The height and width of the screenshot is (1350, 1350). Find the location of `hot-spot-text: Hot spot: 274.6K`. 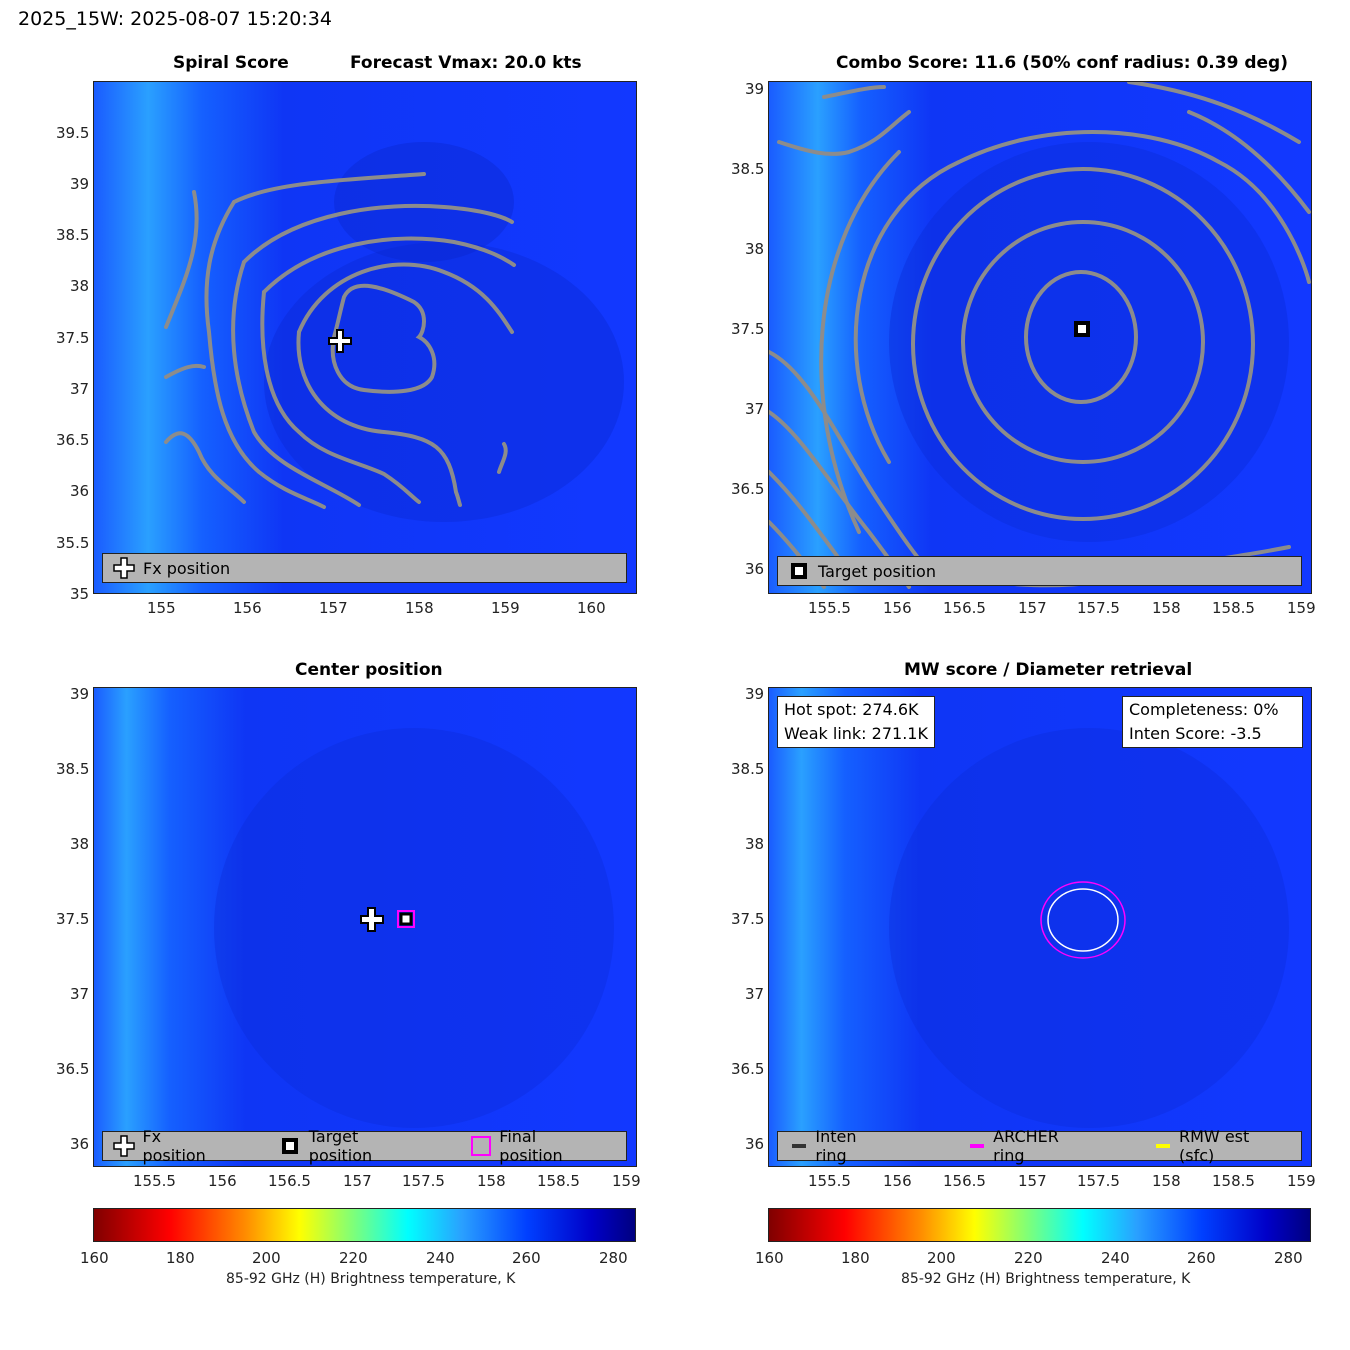

hot-spot-text: Hot spot: 274.6K is located at coordinates (851, 709).